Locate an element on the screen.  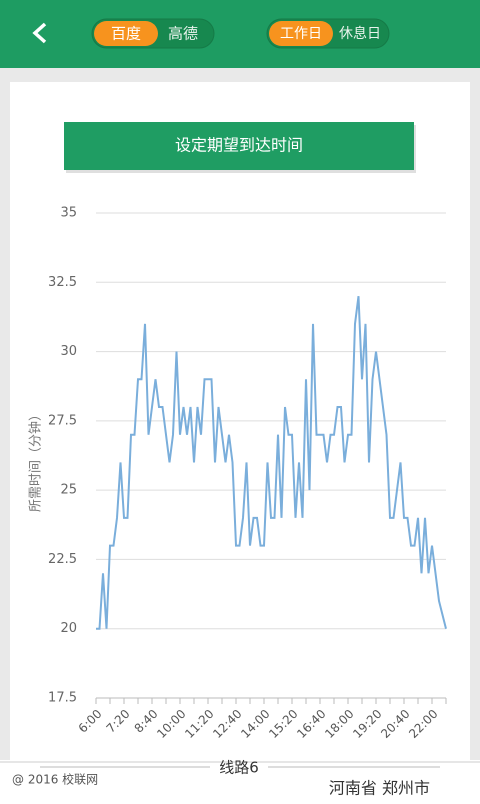
map-option-active is located at coordinates (126, 33).